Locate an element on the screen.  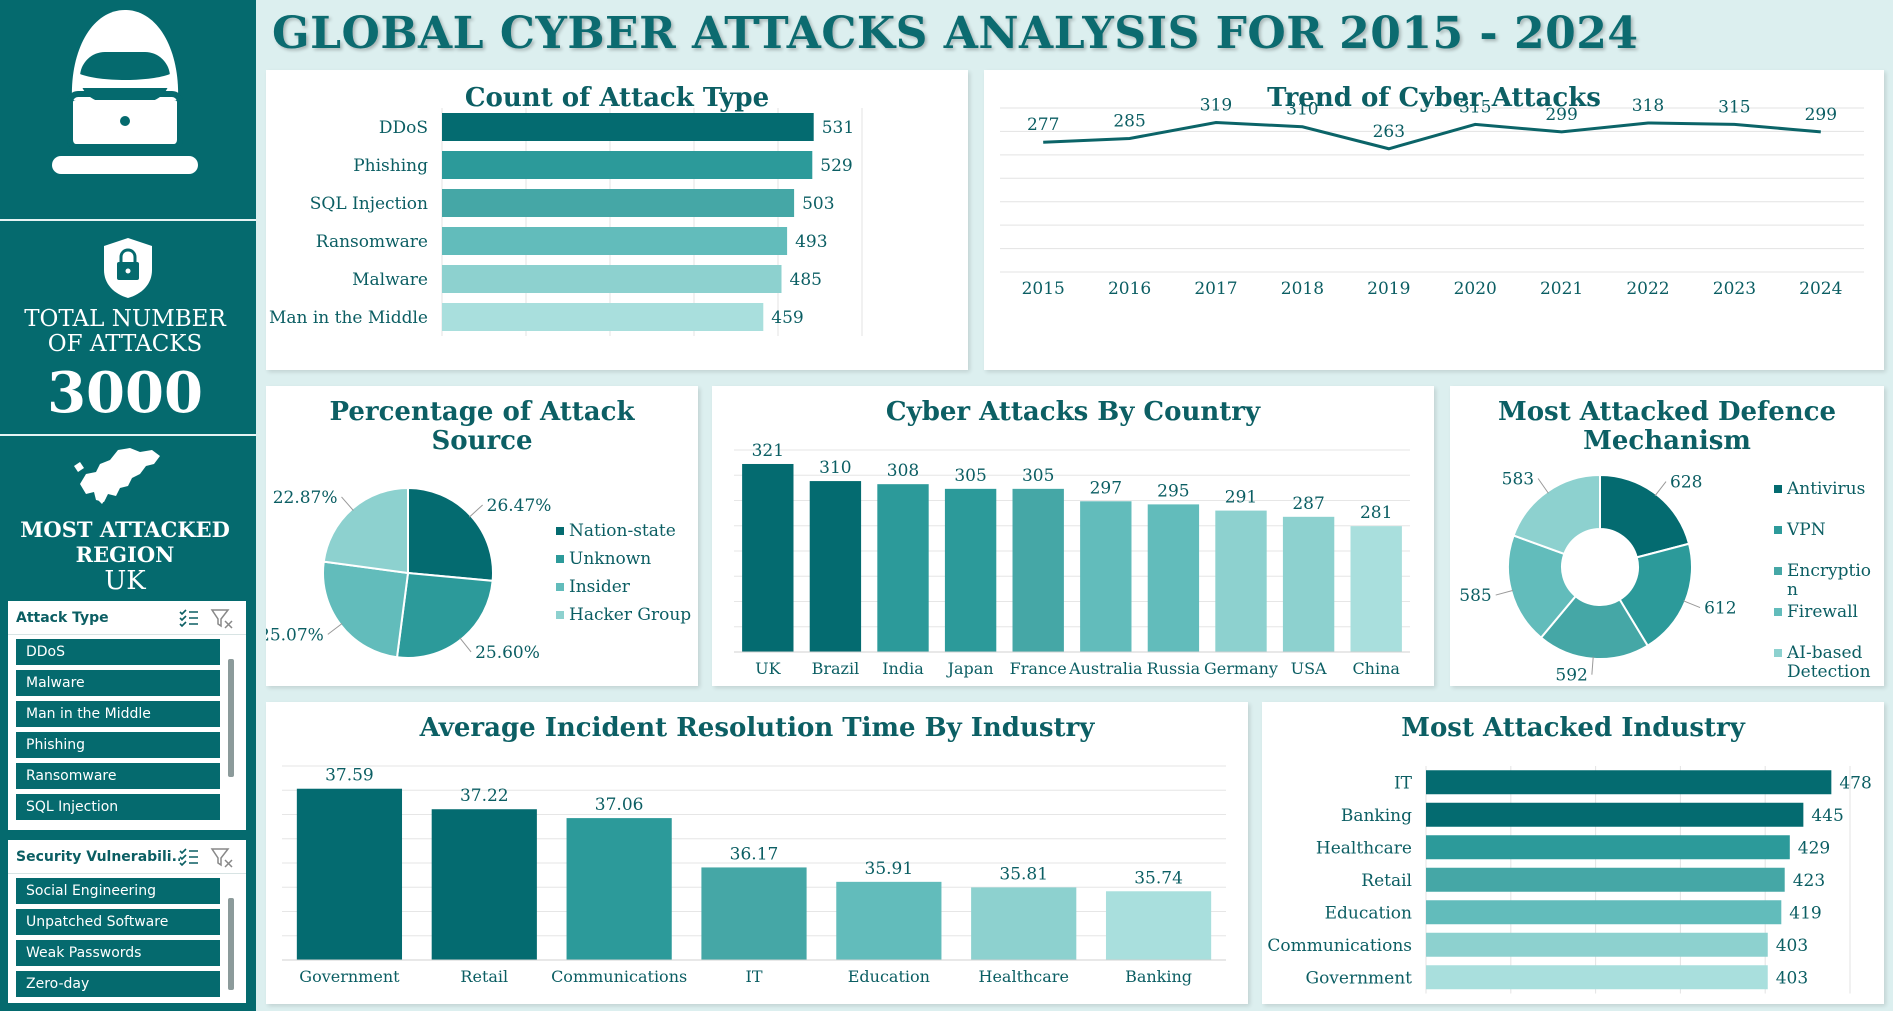
slicer-item-malware: Malware is located at coordinates (118, 683).